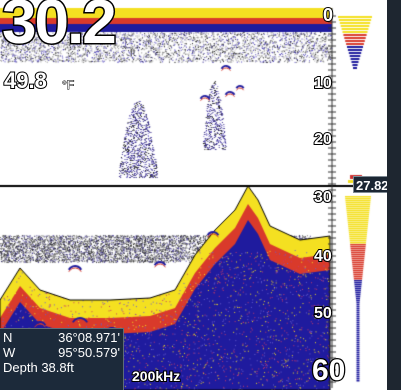  I want to click on depth-info-value: 38.8ft, so click(57, 367).